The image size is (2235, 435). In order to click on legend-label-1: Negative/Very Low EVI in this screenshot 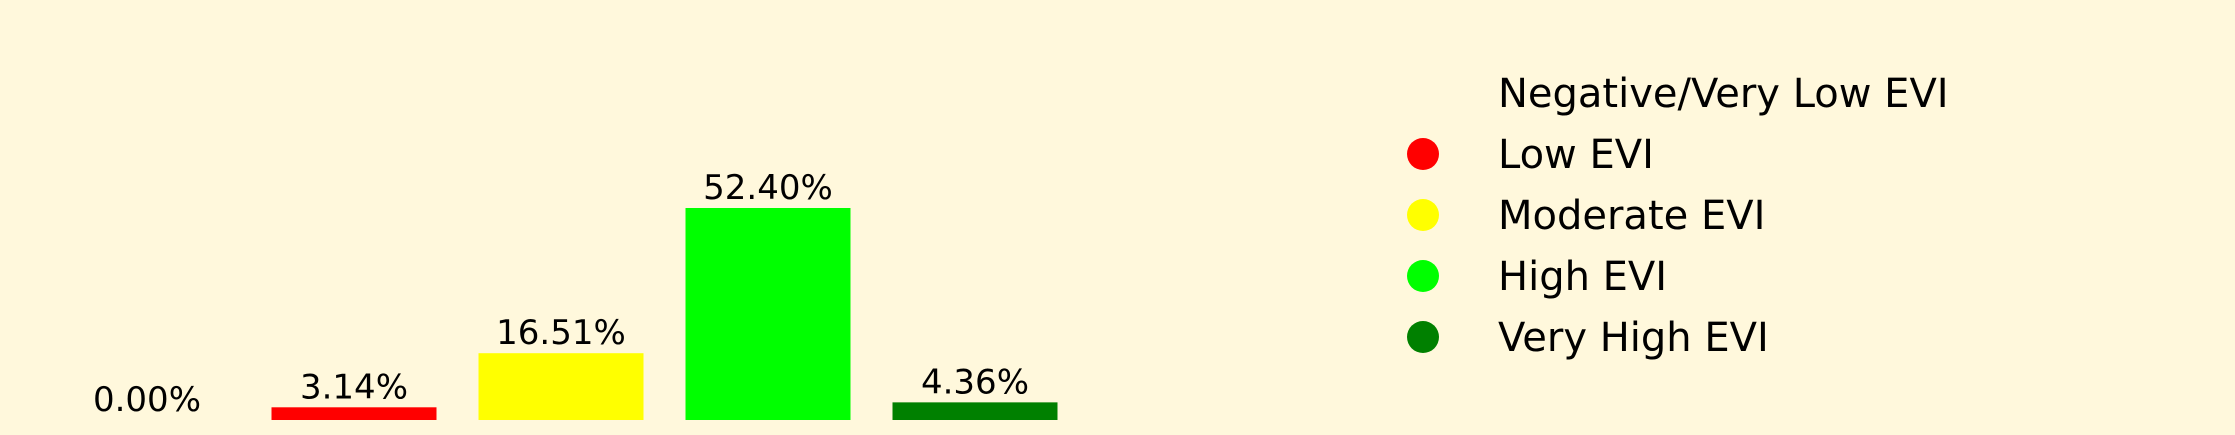, I will do `click(1723, 94)`.